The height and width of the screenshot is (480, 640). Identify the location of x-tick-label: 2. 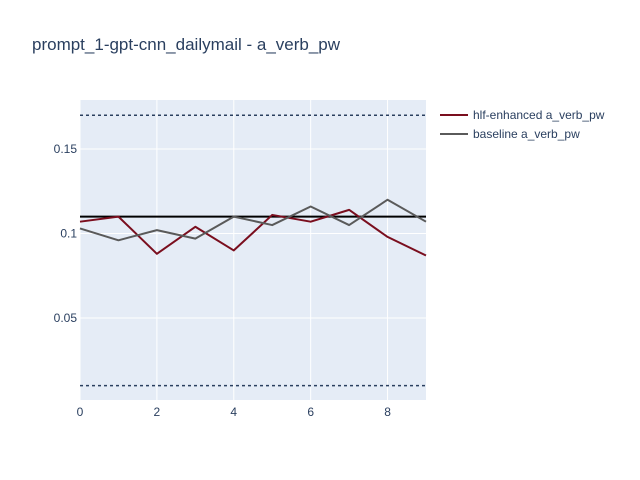
(157, 412).